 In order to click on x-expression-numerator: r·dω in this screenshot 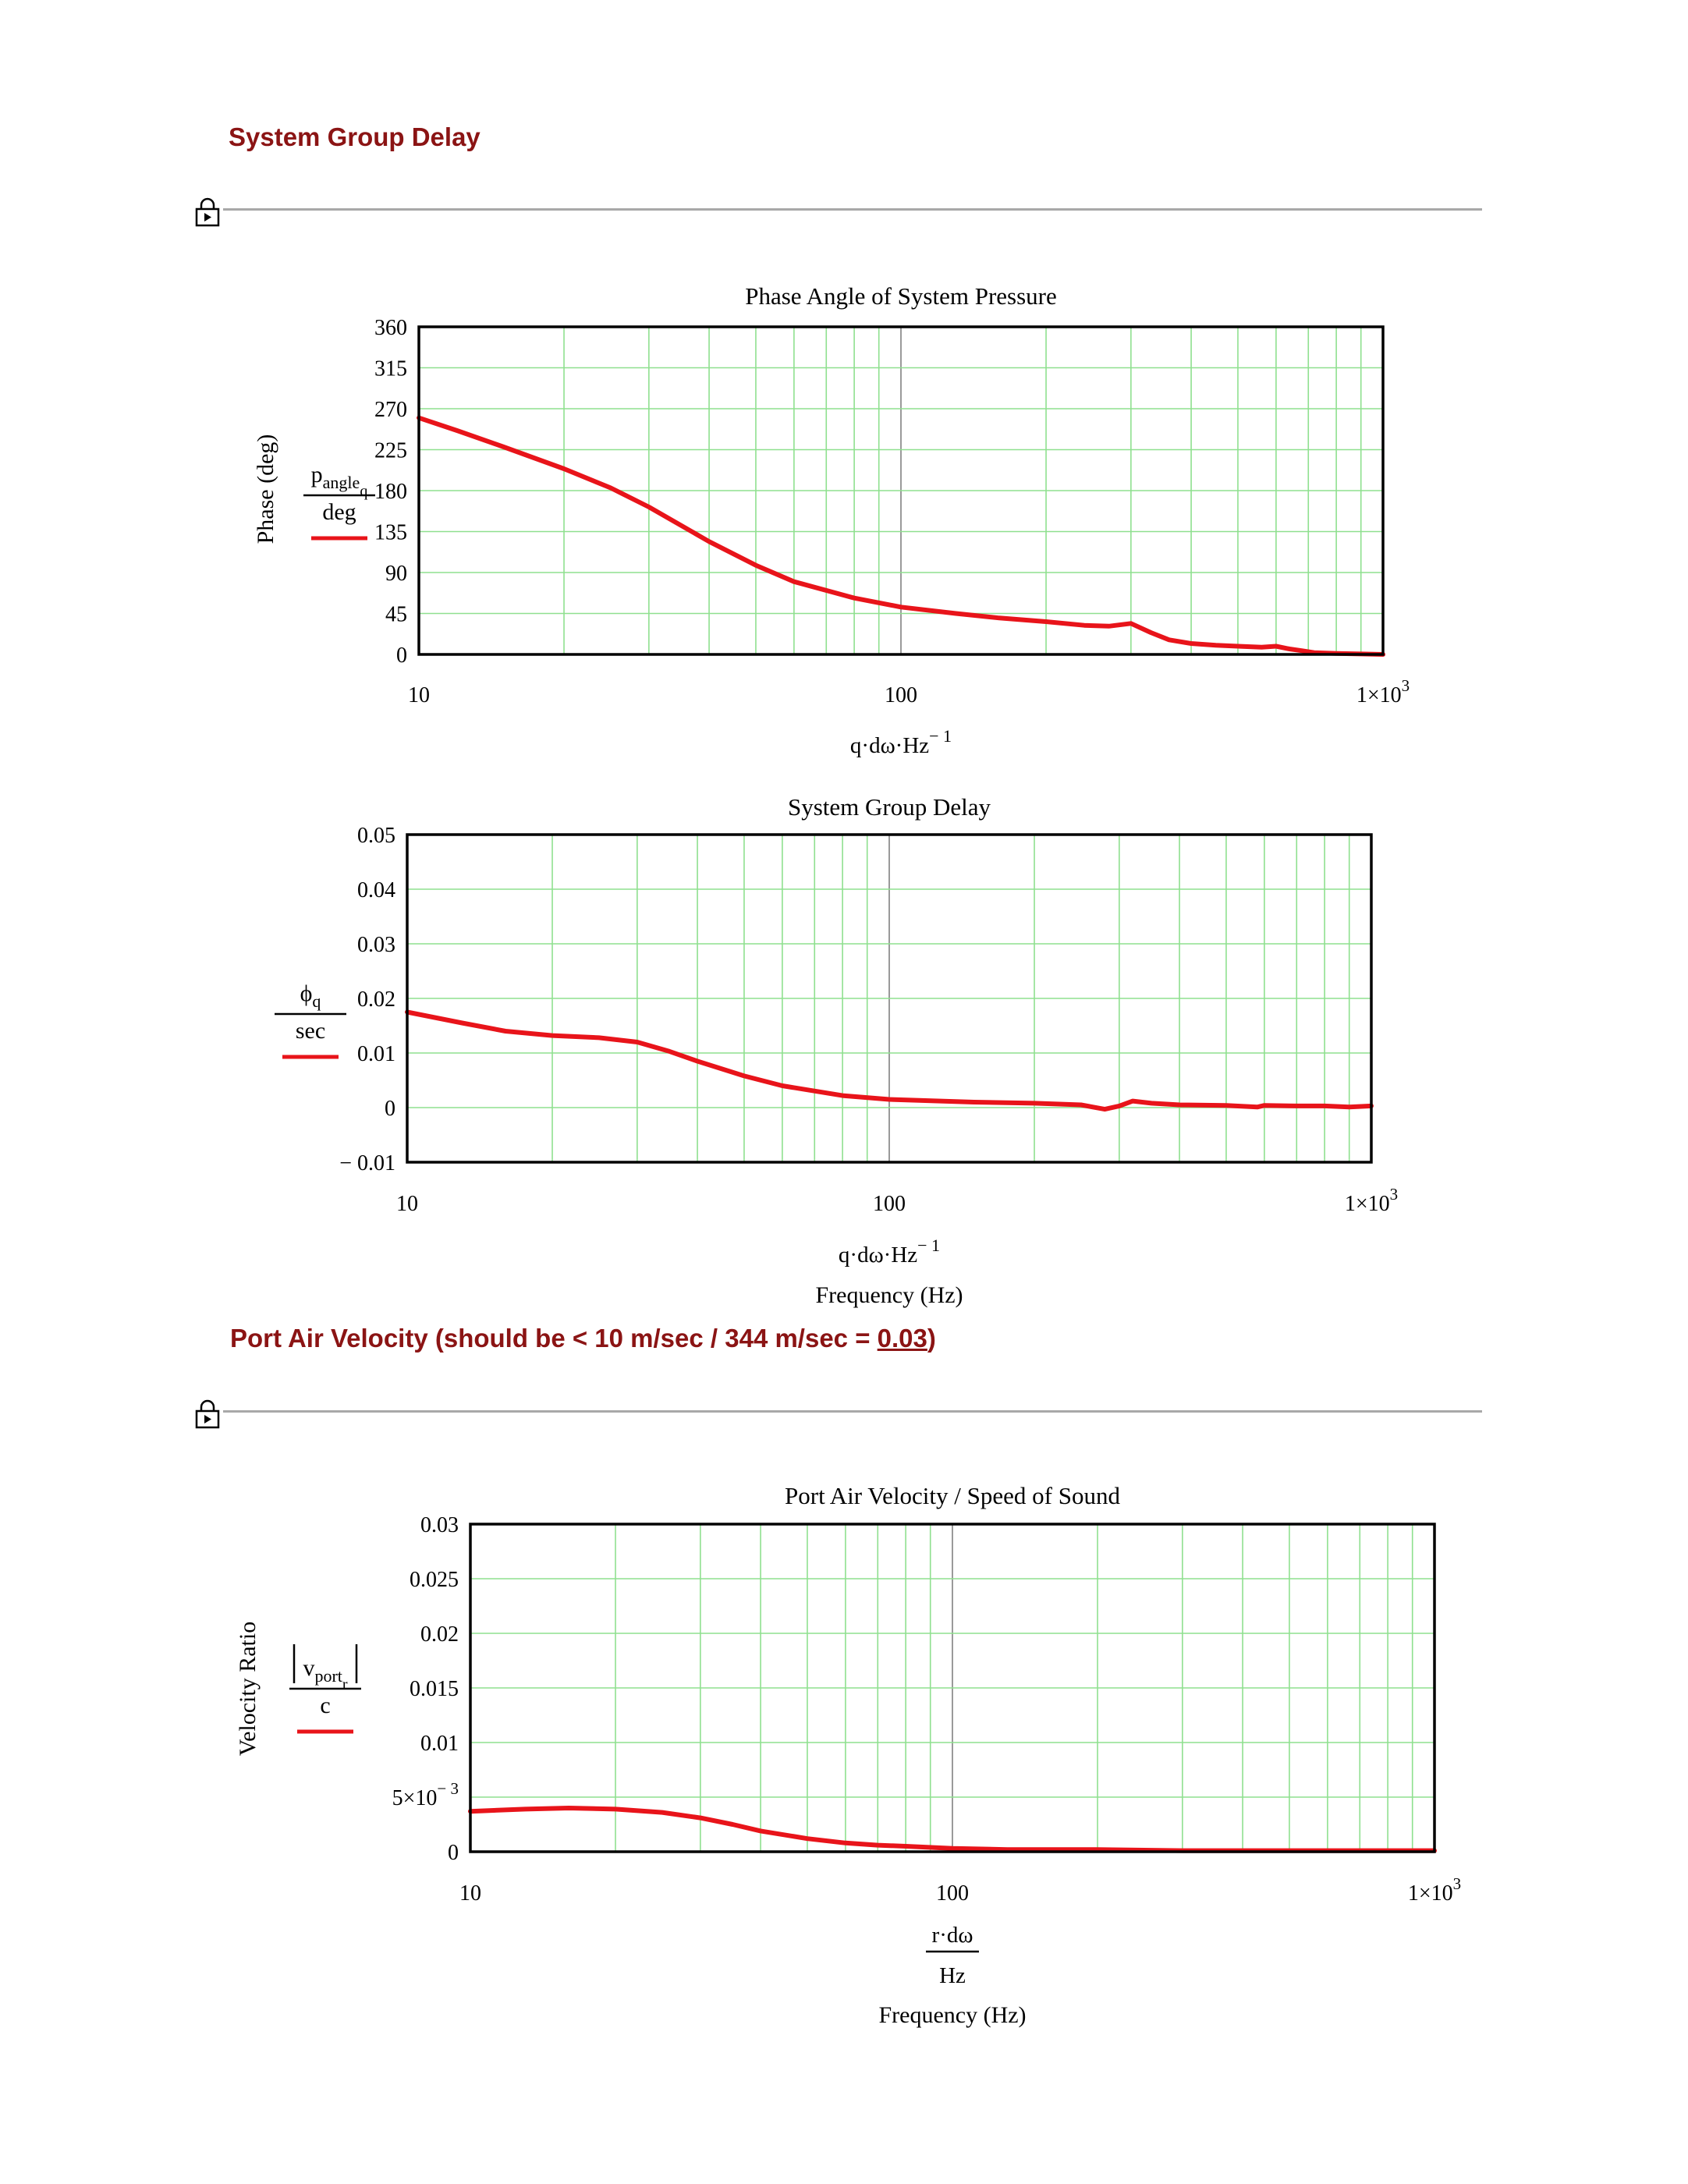, I will do `click(952, 1936)`.